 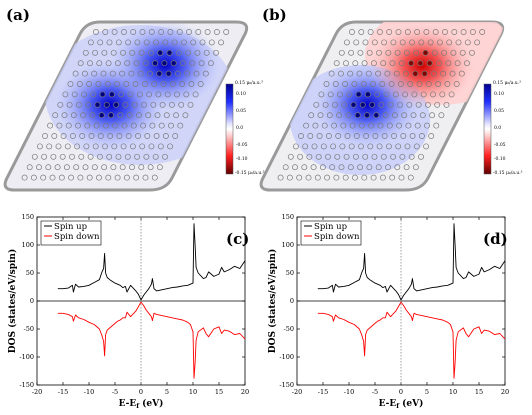 I want to click on y-tick-label: -100, so click(x=286, y=357).